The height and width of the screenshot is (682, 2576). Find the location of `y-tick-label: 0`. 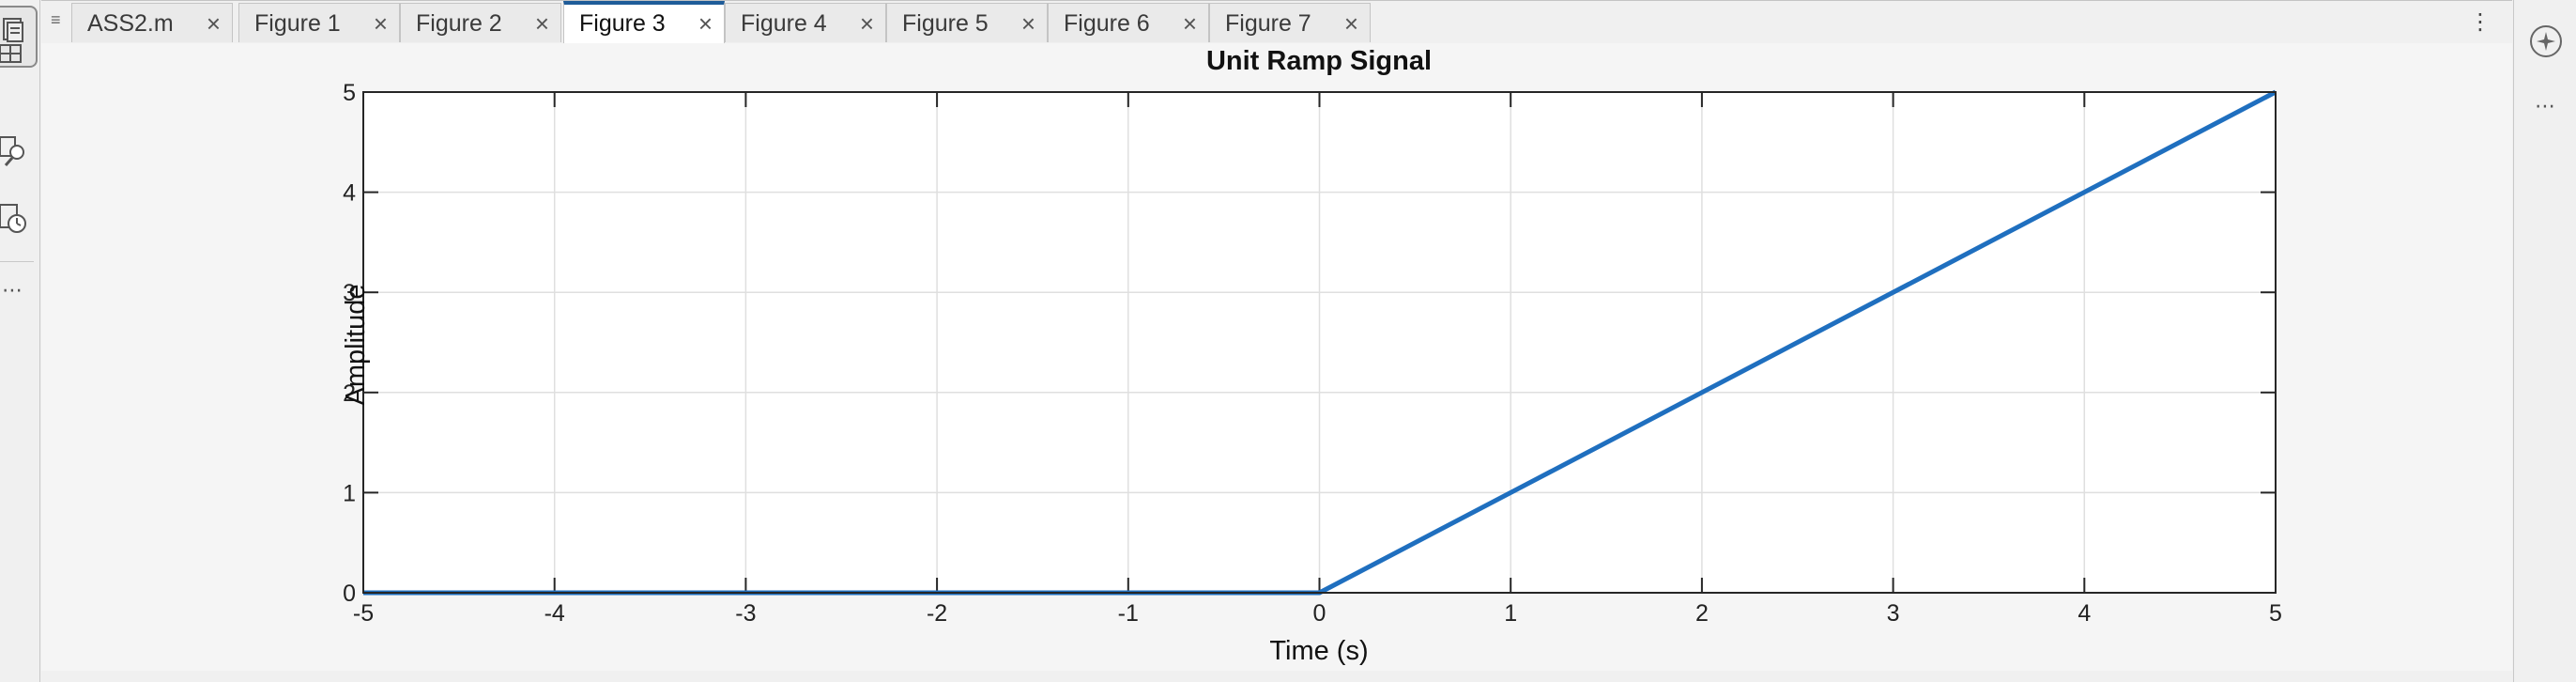

y-tick-label: 0 is located at coordinates (349, 594).